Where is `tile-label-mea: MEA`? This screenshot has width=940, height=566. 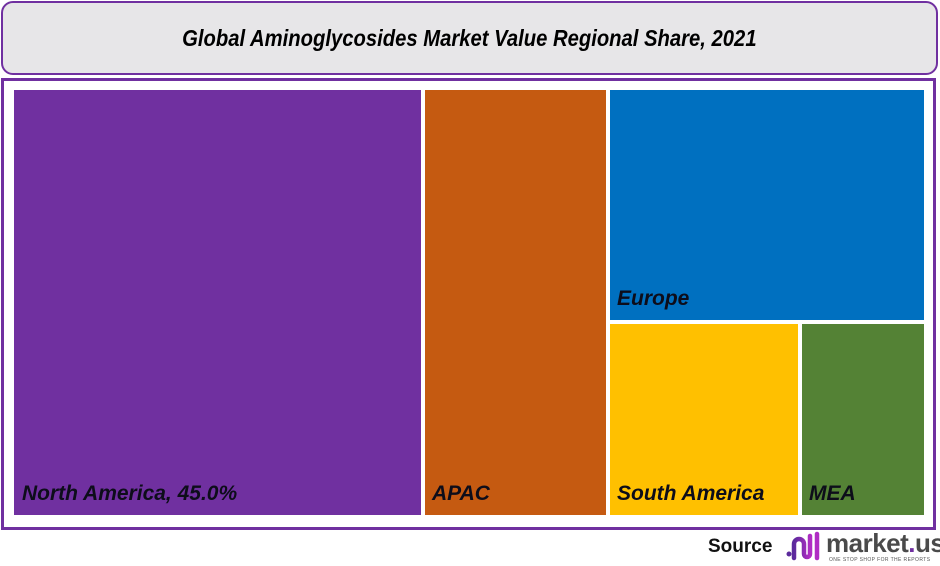 tile-label-mea: MEA is located at coordinates (832, 493).